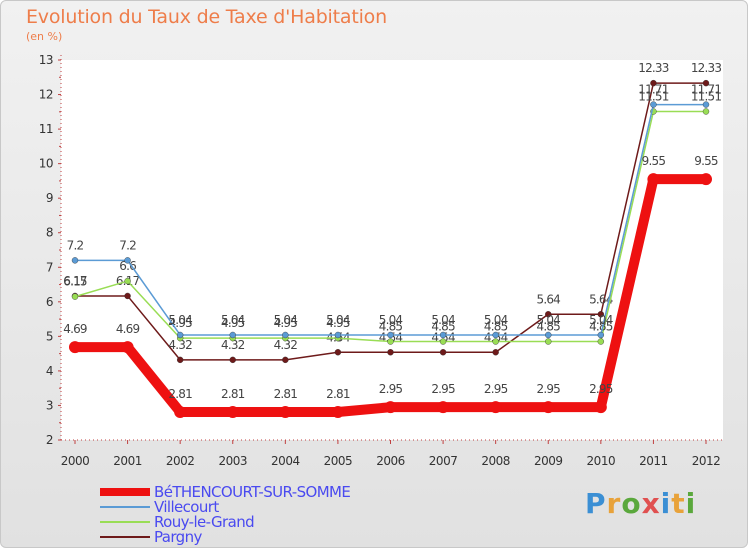 The height and width of the screenshot is (550, 750). Describe the element at coordinates (443, 461) in the screenshot. I see `x-tick-label: 2007` at that location.